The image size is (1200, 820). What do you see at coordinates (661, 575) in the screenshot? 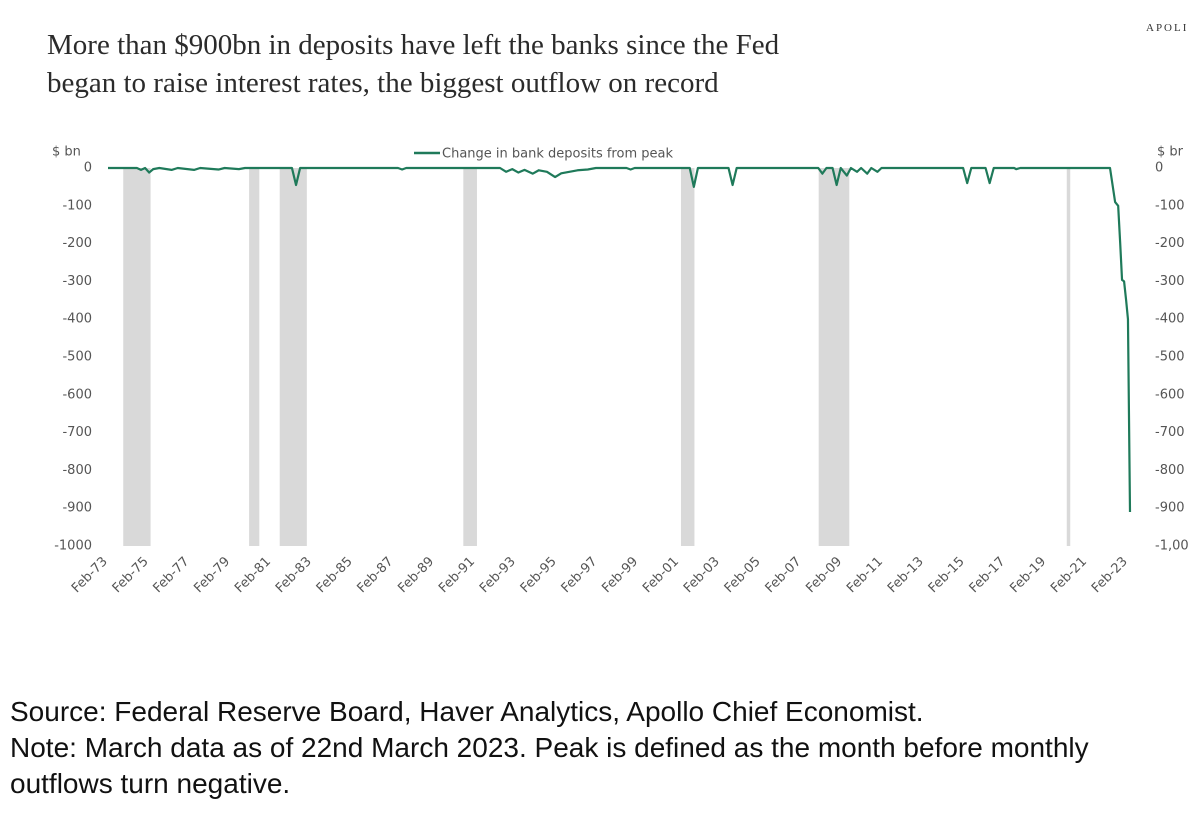
I see `x-tick-label: Feb-01` at bounding box center [661, 575].